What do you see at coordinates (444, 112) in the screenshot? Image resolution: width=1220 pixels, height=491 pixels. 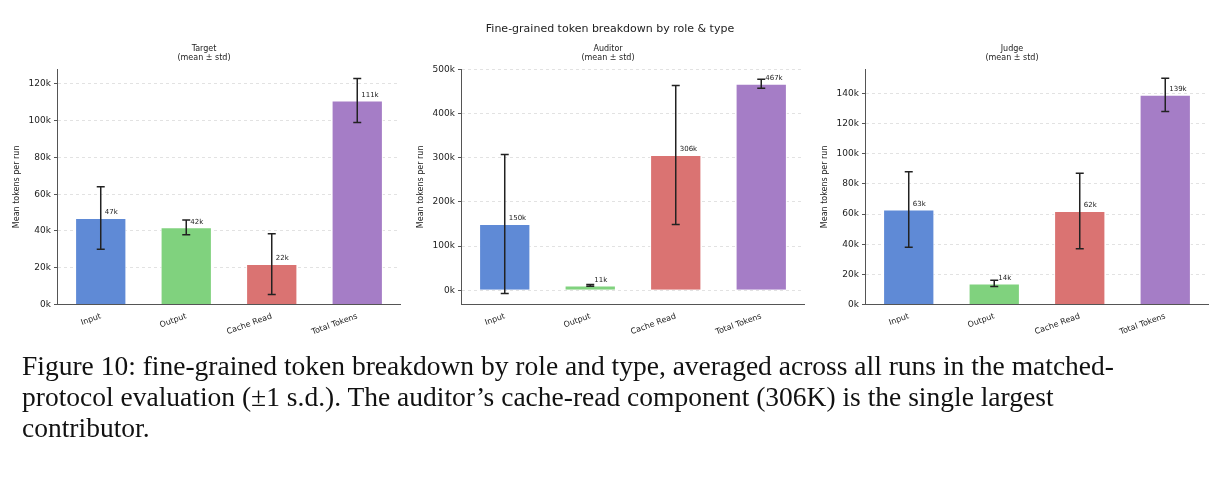 I see `y-tick-label: 400k` at bounding box center [444, 112].